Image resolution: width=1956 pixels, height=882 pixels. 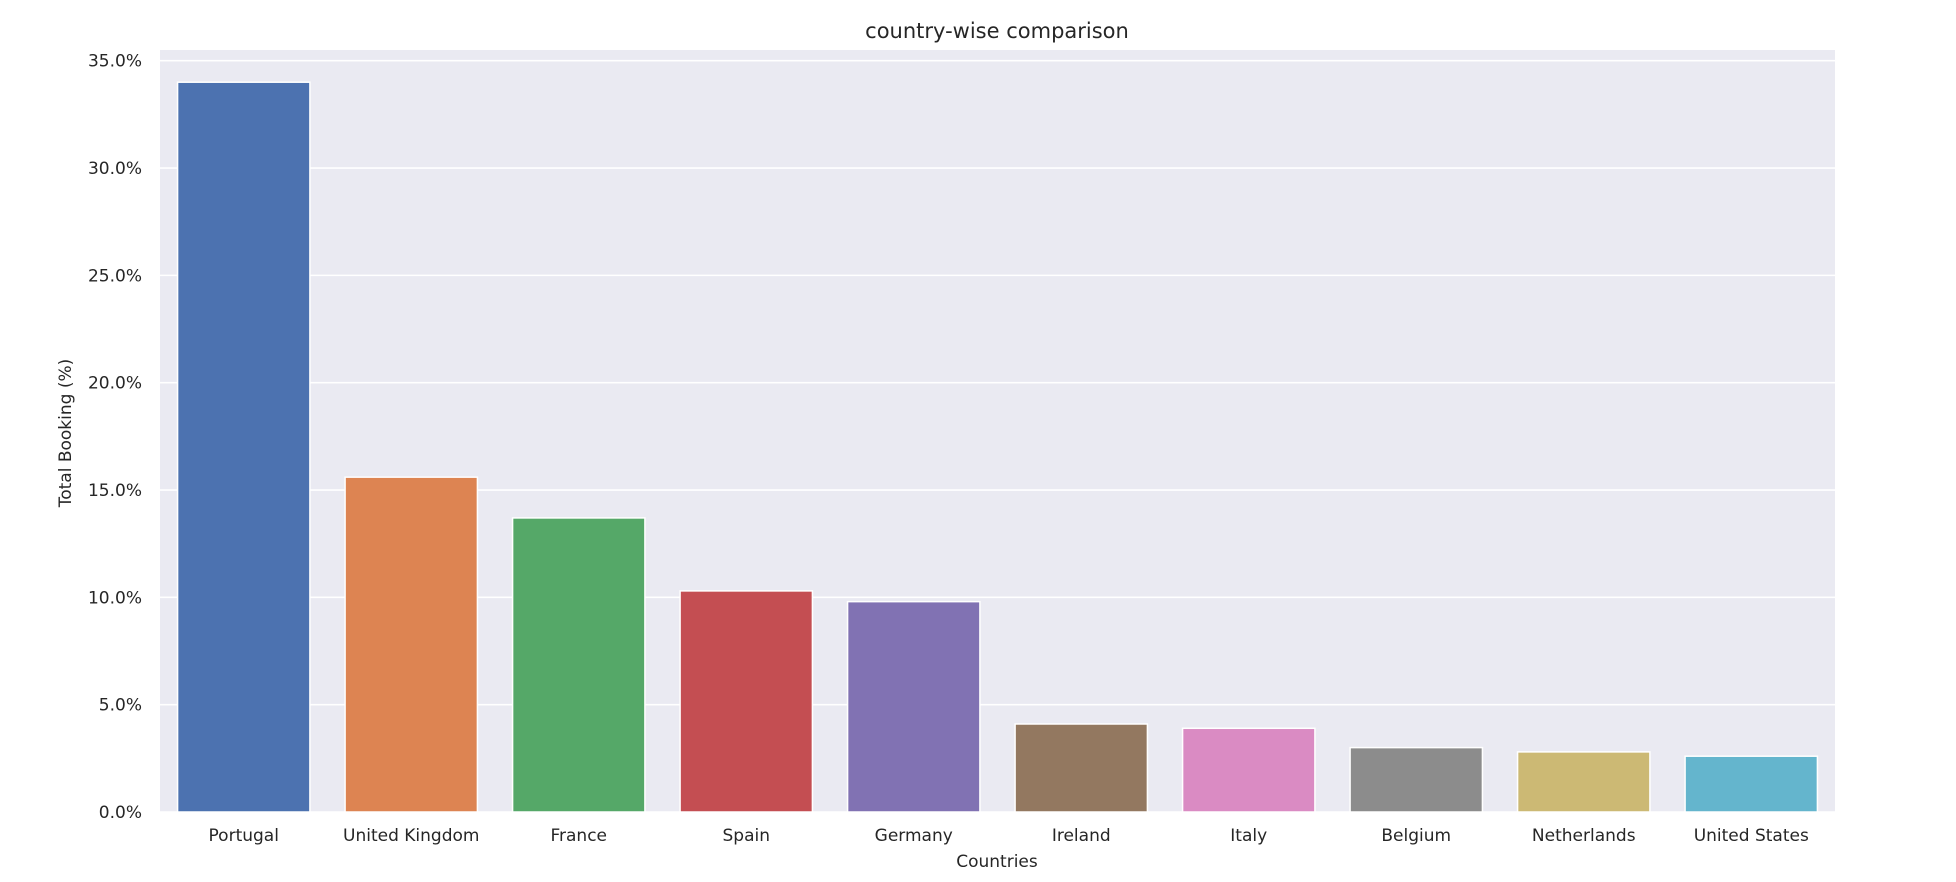 I want to click on y-tick-label: 20.0%, so click(x=115, y=384).